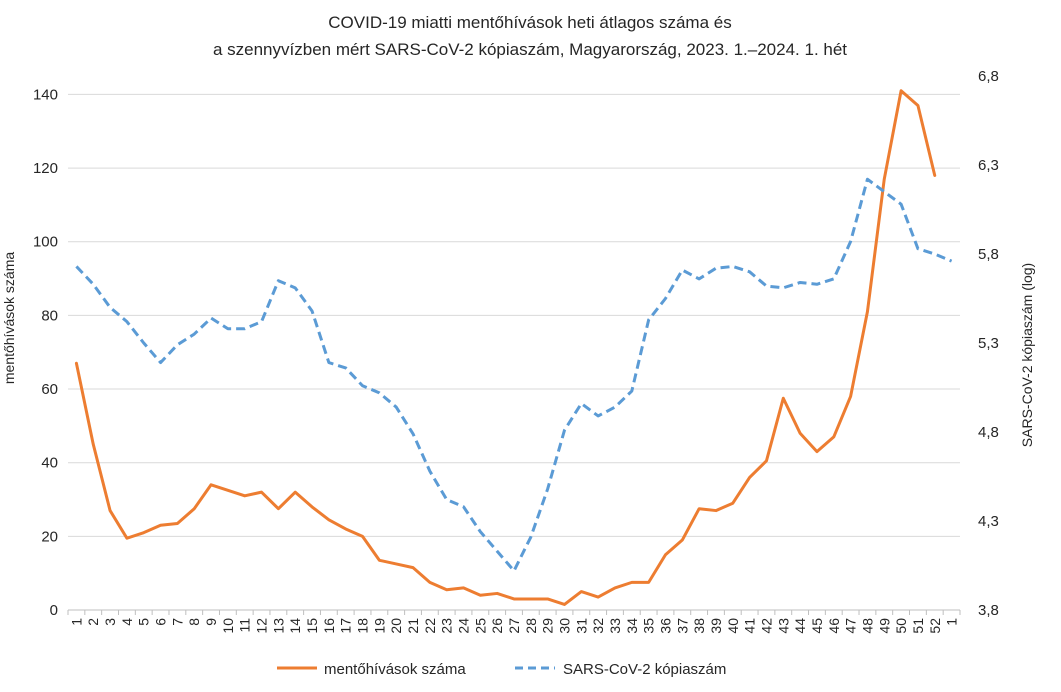  I want to click on x-tick-label: 52, so click(935, 626).